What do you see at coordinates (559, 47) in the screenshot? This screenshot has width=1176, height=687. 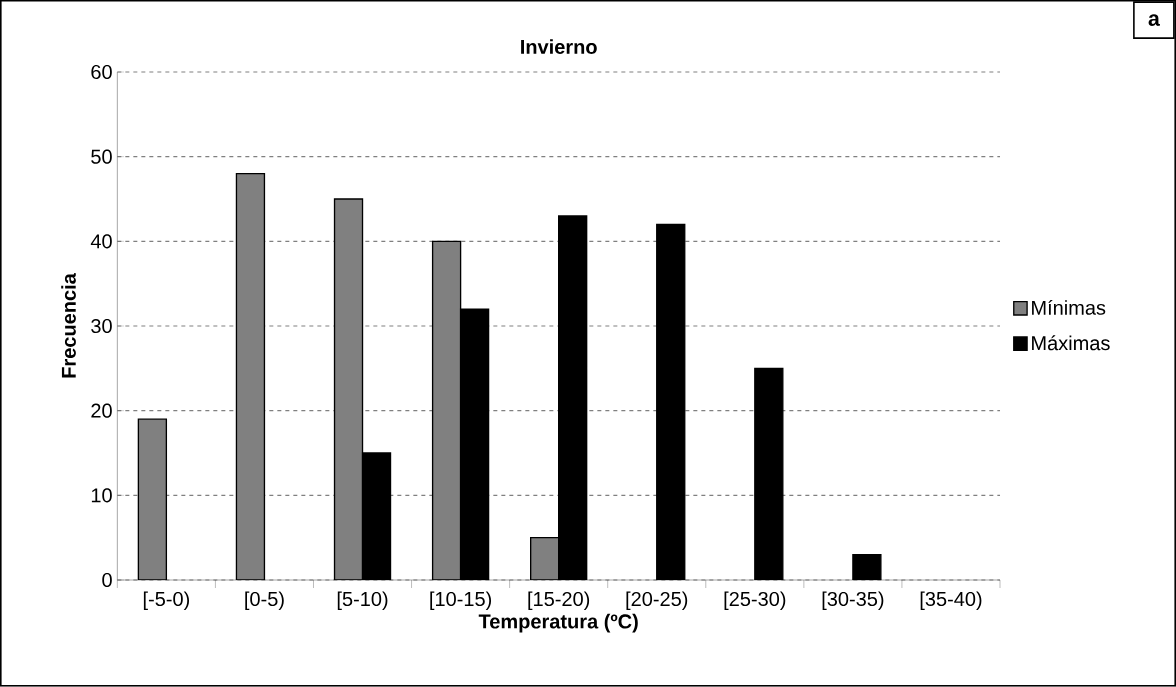 I see `chart-title: Invierno` at bounding box center [559, 47].